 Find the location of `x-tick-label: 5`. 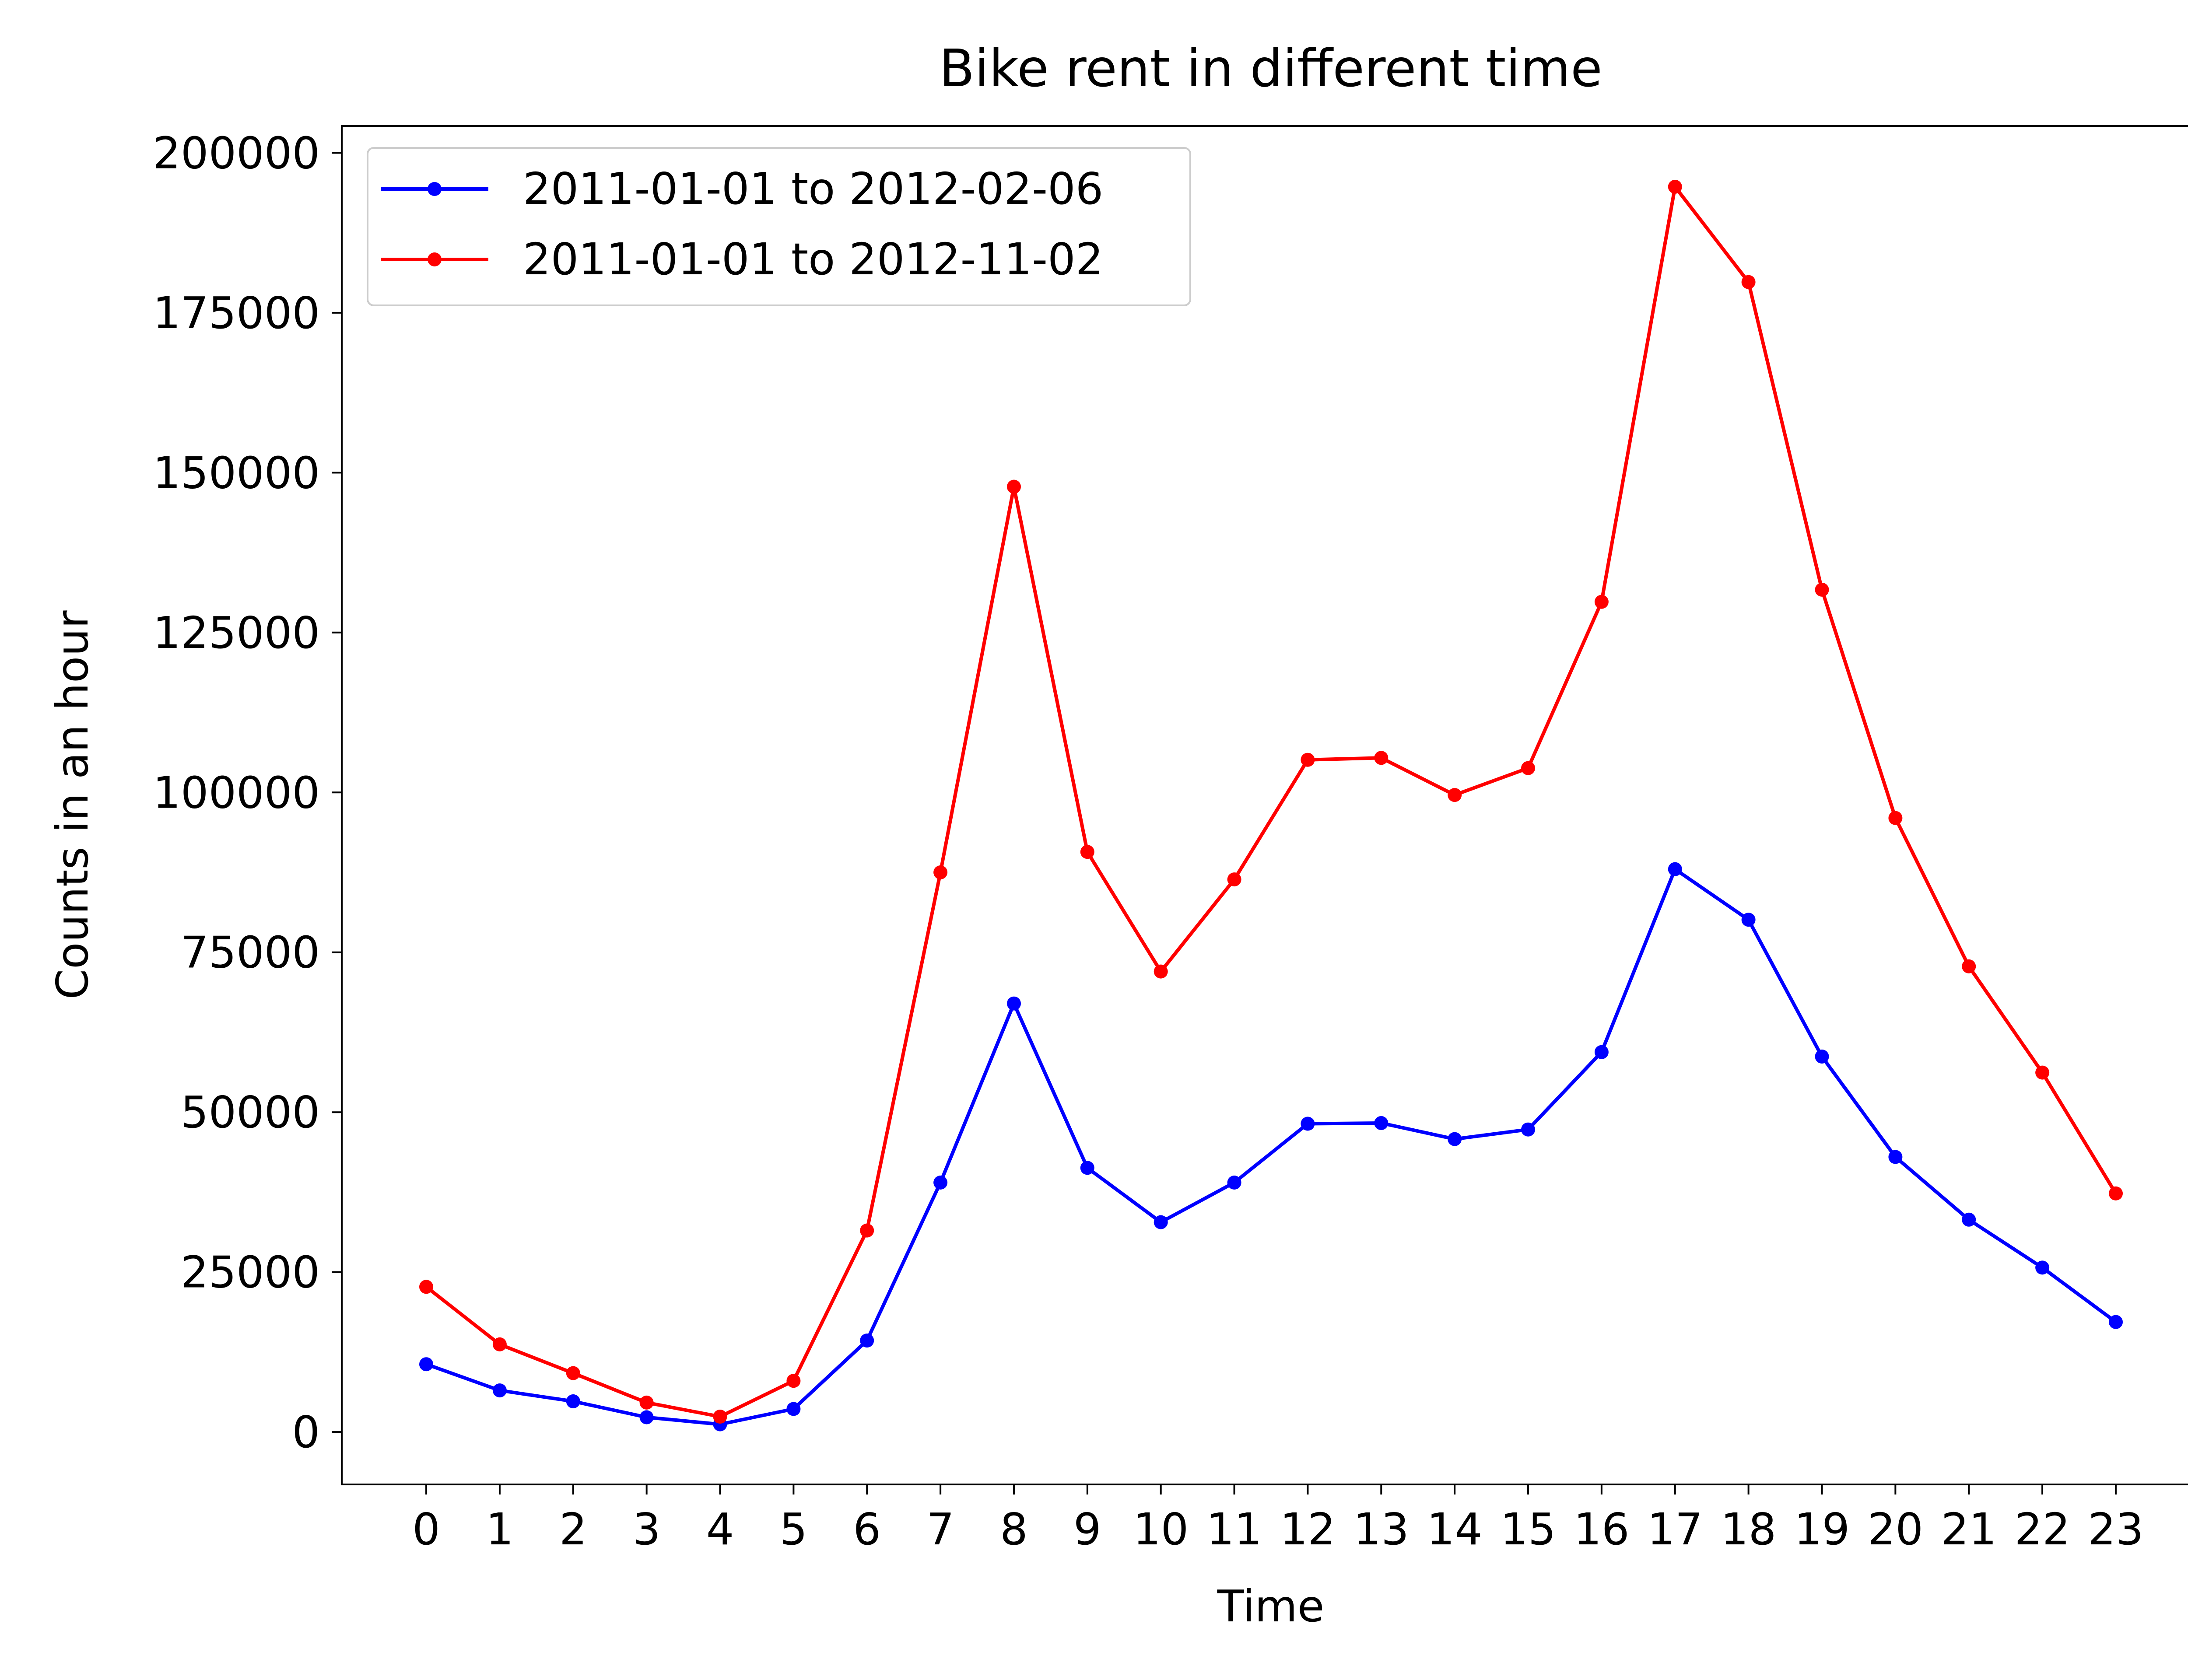

x-tick-label: 5 is located at coordinates (794, 1529).